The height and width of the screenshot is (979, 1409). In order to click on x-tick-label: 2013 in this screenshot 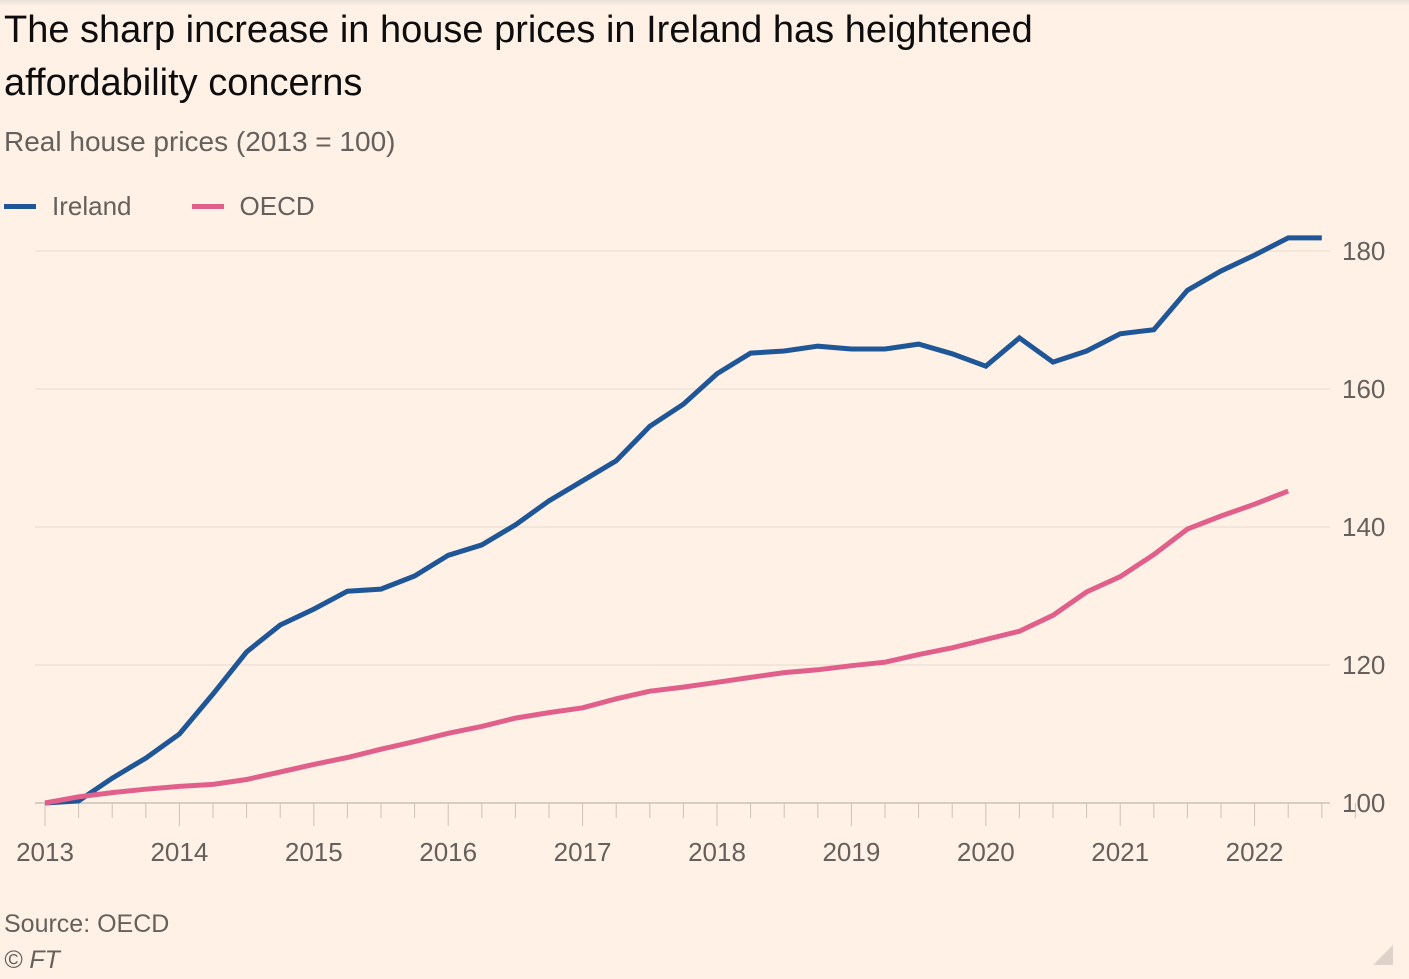, I will do `click(45, 852)`.